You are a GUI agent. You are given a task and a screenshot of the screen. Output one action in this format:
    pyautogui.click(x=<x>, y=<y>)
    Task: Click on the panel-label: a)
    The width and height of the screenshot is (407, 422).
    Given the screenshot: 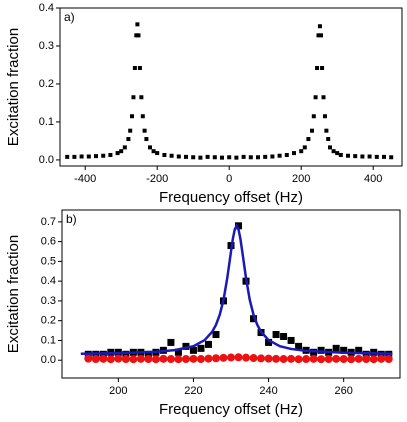 What is the action you would take?
    pyautogui.click(x=69, y=17)
    